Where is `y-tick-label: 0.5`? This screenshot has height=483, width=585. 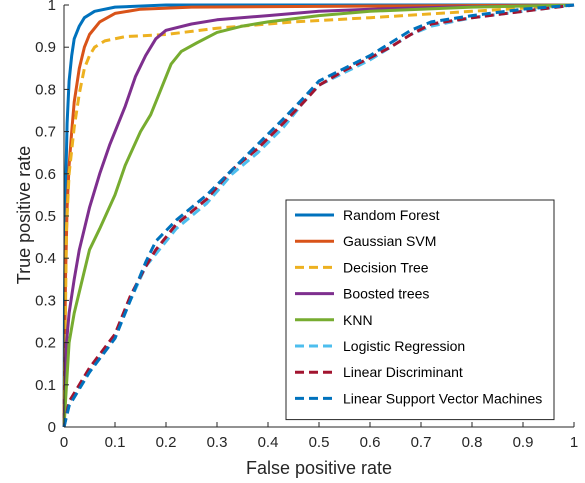
y-tick-label: 0.5 is located at coordinates (45, 216).